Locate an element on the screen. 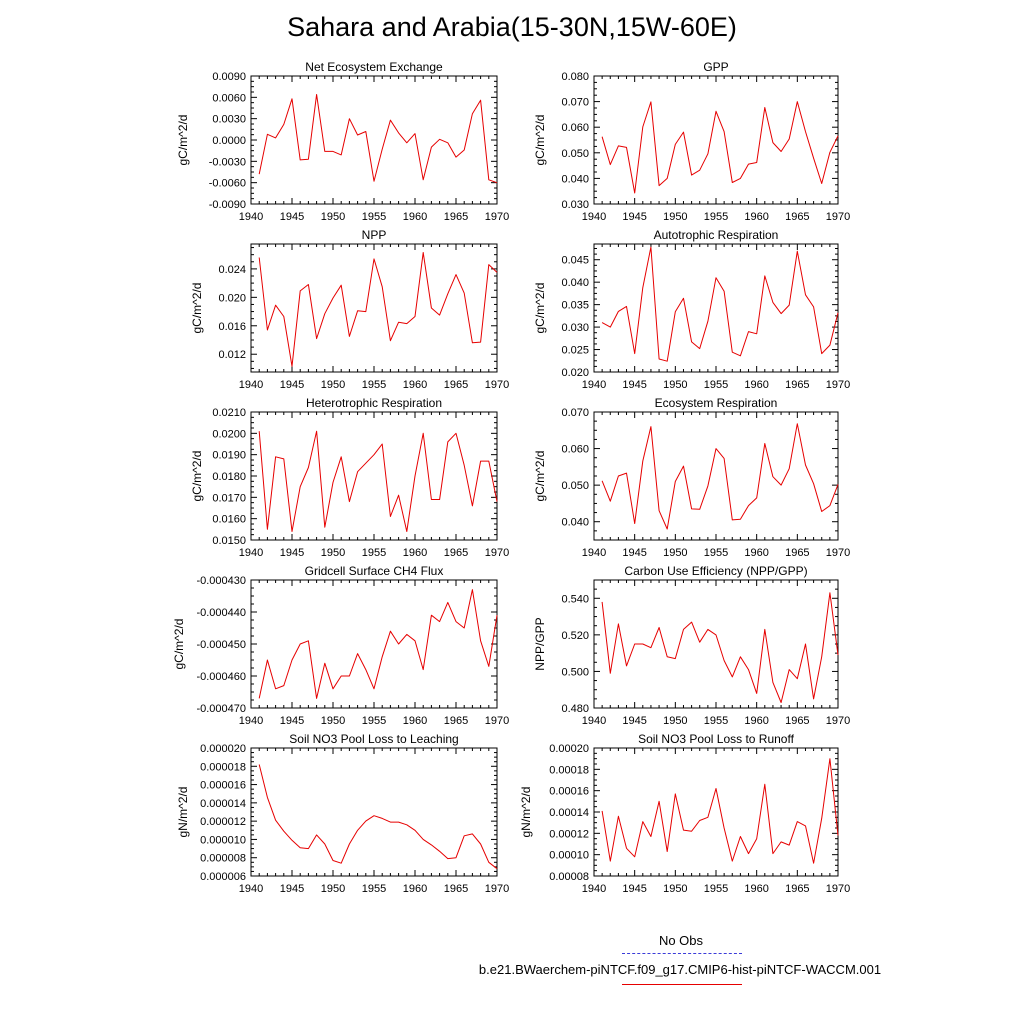  panel-9-xtick-label: 1955 is located at coordinates (374, 889).